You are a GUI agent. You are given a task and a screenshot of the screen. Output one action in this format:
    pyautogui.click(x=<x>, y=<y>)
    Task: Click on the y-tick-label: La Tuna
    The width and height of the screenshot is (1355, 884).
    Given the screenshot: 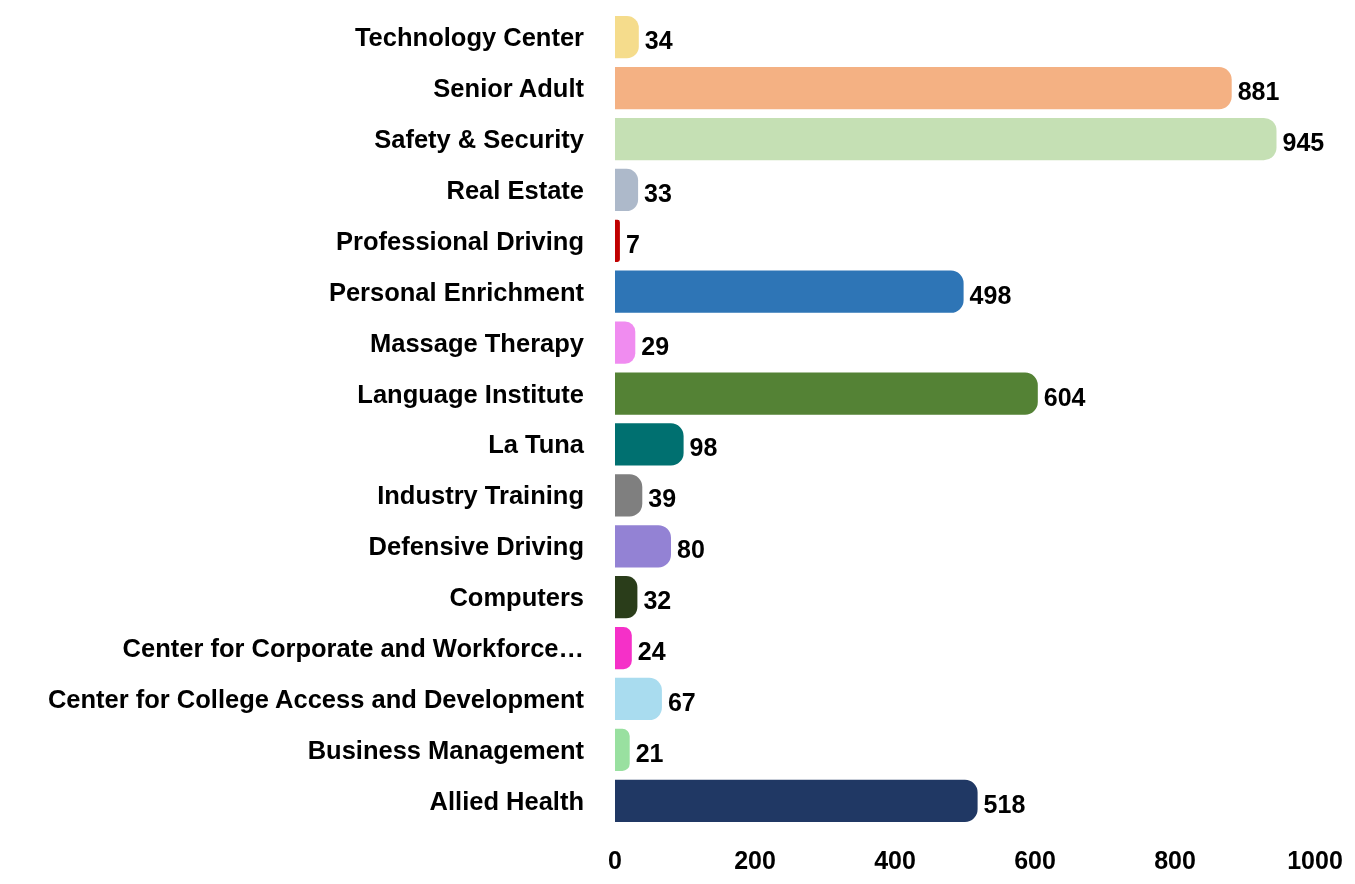 What is the action you would take?
    pyautogui.click(x=536, y=444)
    